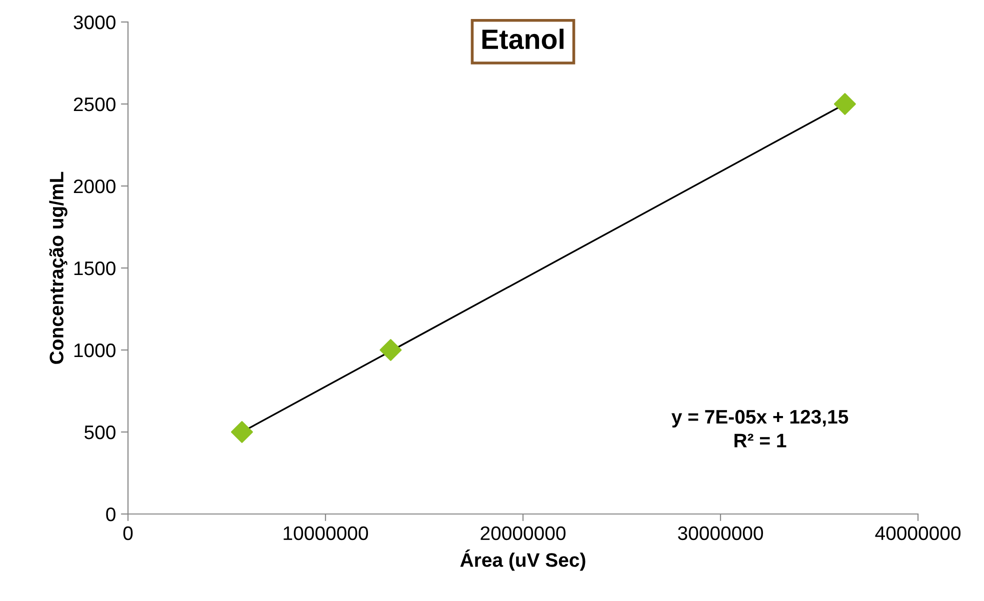  Describe the element at coordinates (523, 39) in the screenshot. I see `chart-title: Etanol` at that location.